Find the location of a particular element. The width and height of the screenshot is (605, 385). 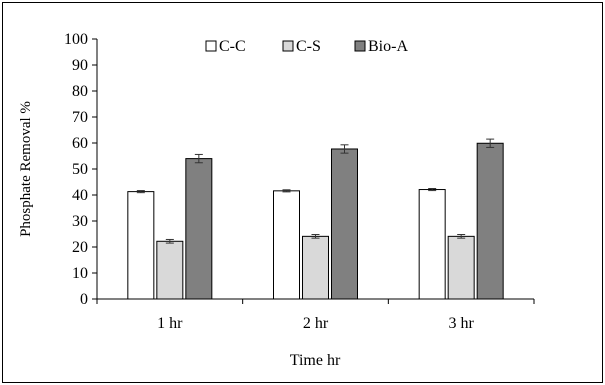

y-axis-label: Phosphate Removal % is located at coordinates (26, 169).